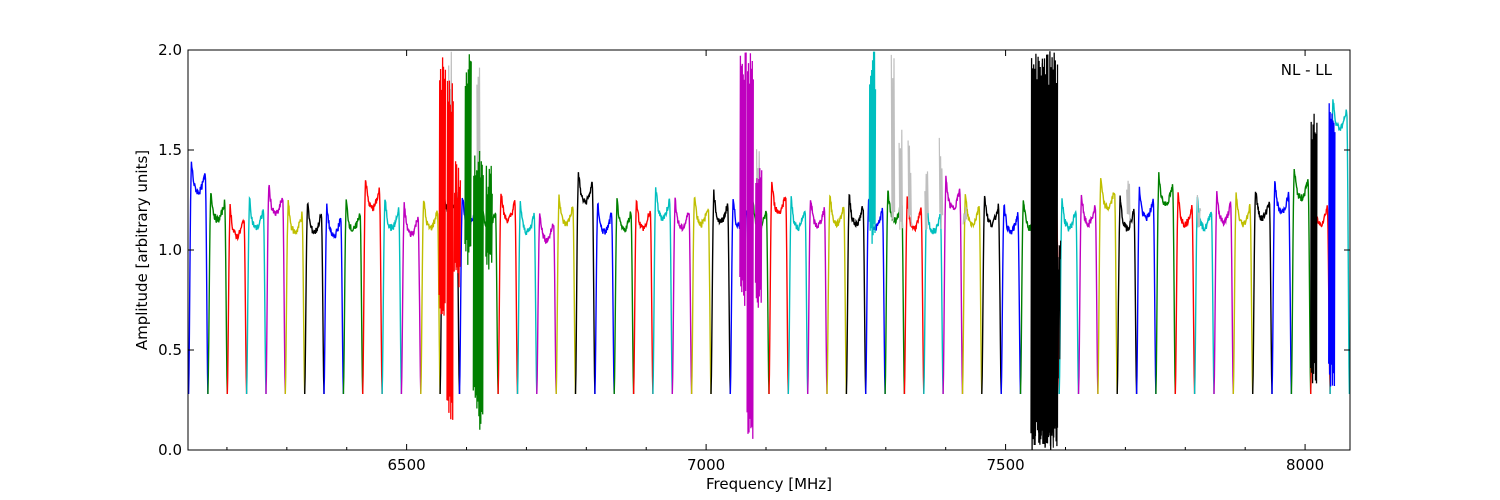 Image resolution: width=1500 pixels, height=500 pixels. What do you see at coordinates (170, 250) in the screenshot?
I see `y-tick-label: 1.0` at bounding box center [170, 250].